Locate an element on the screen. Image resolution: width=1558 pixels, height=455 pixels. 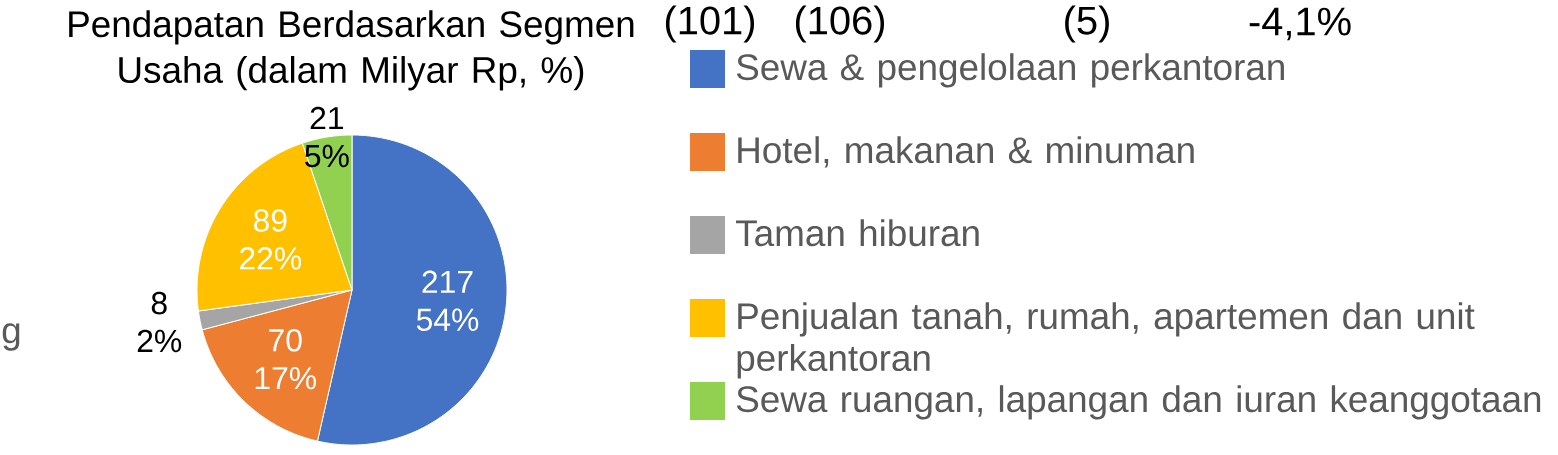
text: (101) is located at coordinates (710, 24).